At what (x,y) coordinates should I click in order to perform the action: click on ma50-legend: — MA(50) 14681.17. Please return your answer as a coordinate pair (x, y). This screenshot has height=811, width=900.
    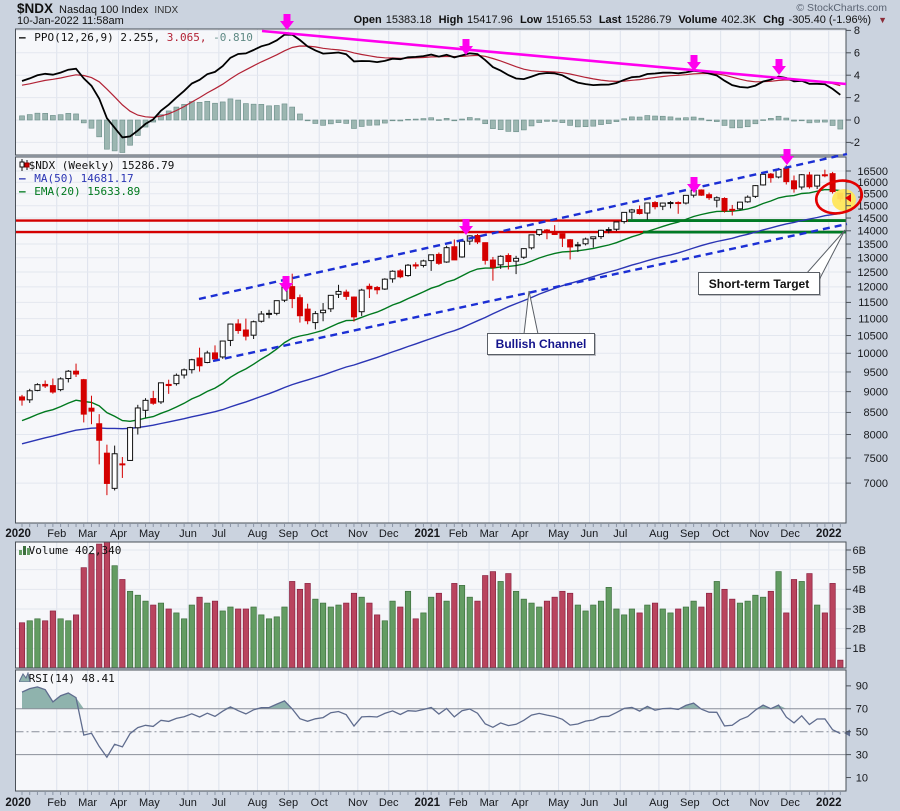
    Looking at the image, I should click on (76, 178).